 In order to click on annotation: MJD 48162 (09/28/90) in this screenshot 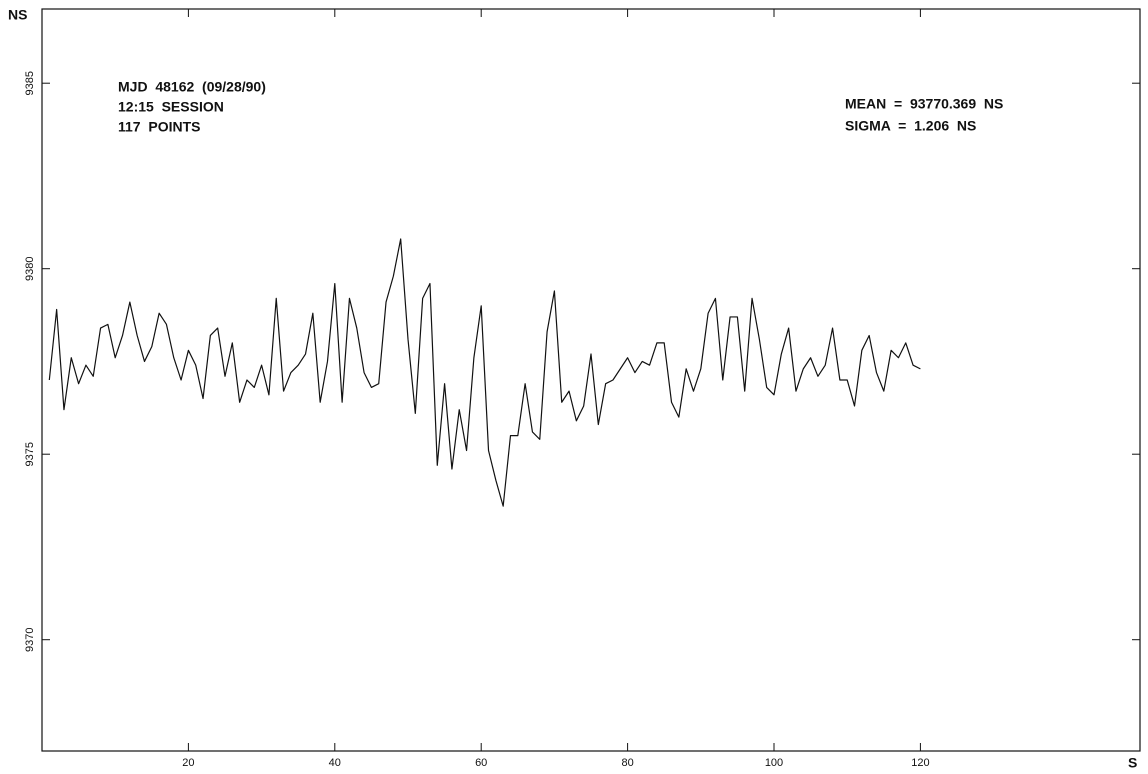, I will do `click(192, 87)`.